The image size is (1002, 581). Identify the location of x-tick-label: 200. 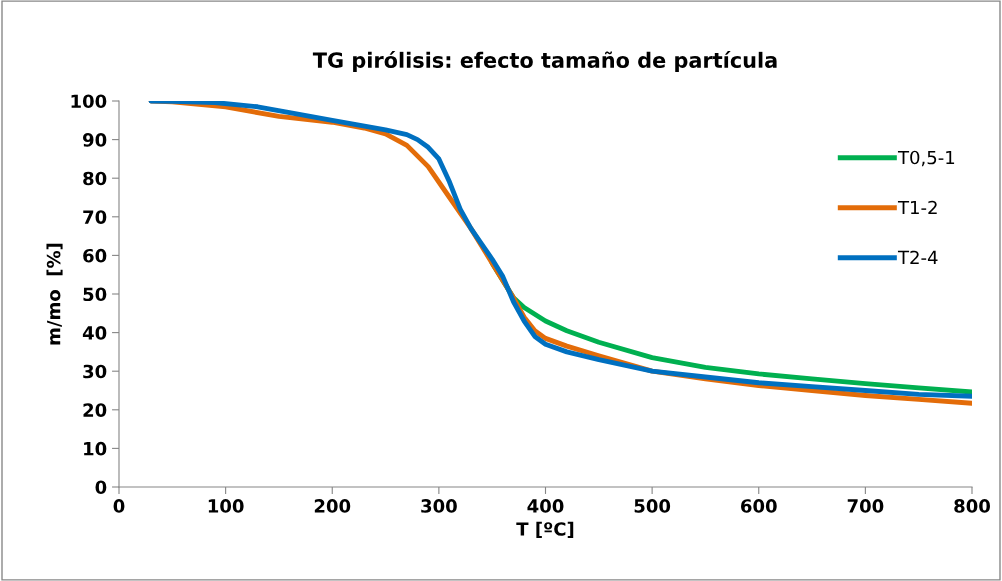
(332, 506).